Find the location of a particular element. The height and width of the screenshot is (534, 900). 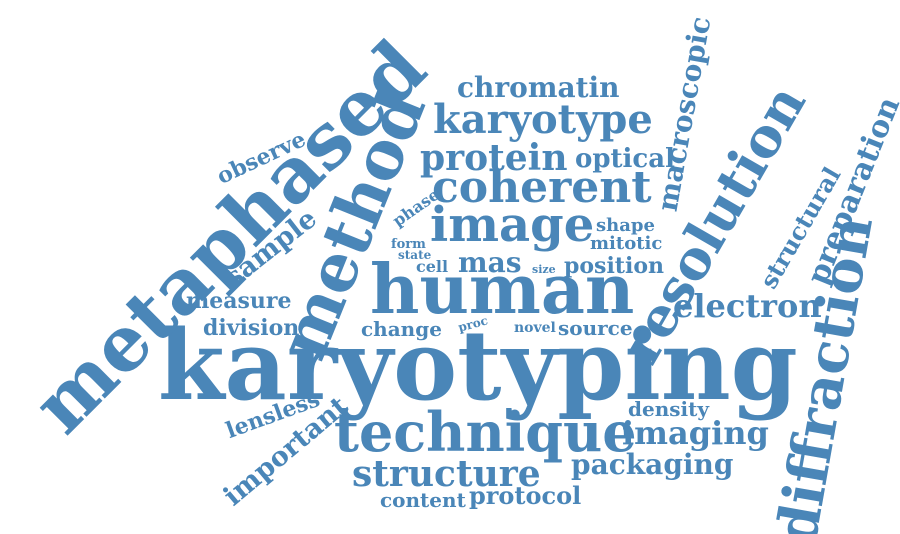

word-protocol: protocol is located at coordinates (525, 495).